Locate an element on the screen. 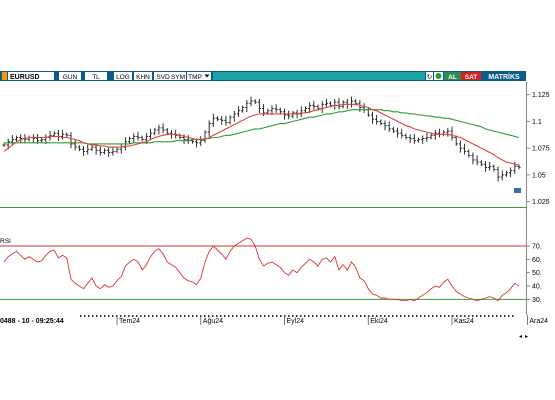 The width and height of the screenshot is (555, 400). al-button: AL is located at coordinates (452, 76).